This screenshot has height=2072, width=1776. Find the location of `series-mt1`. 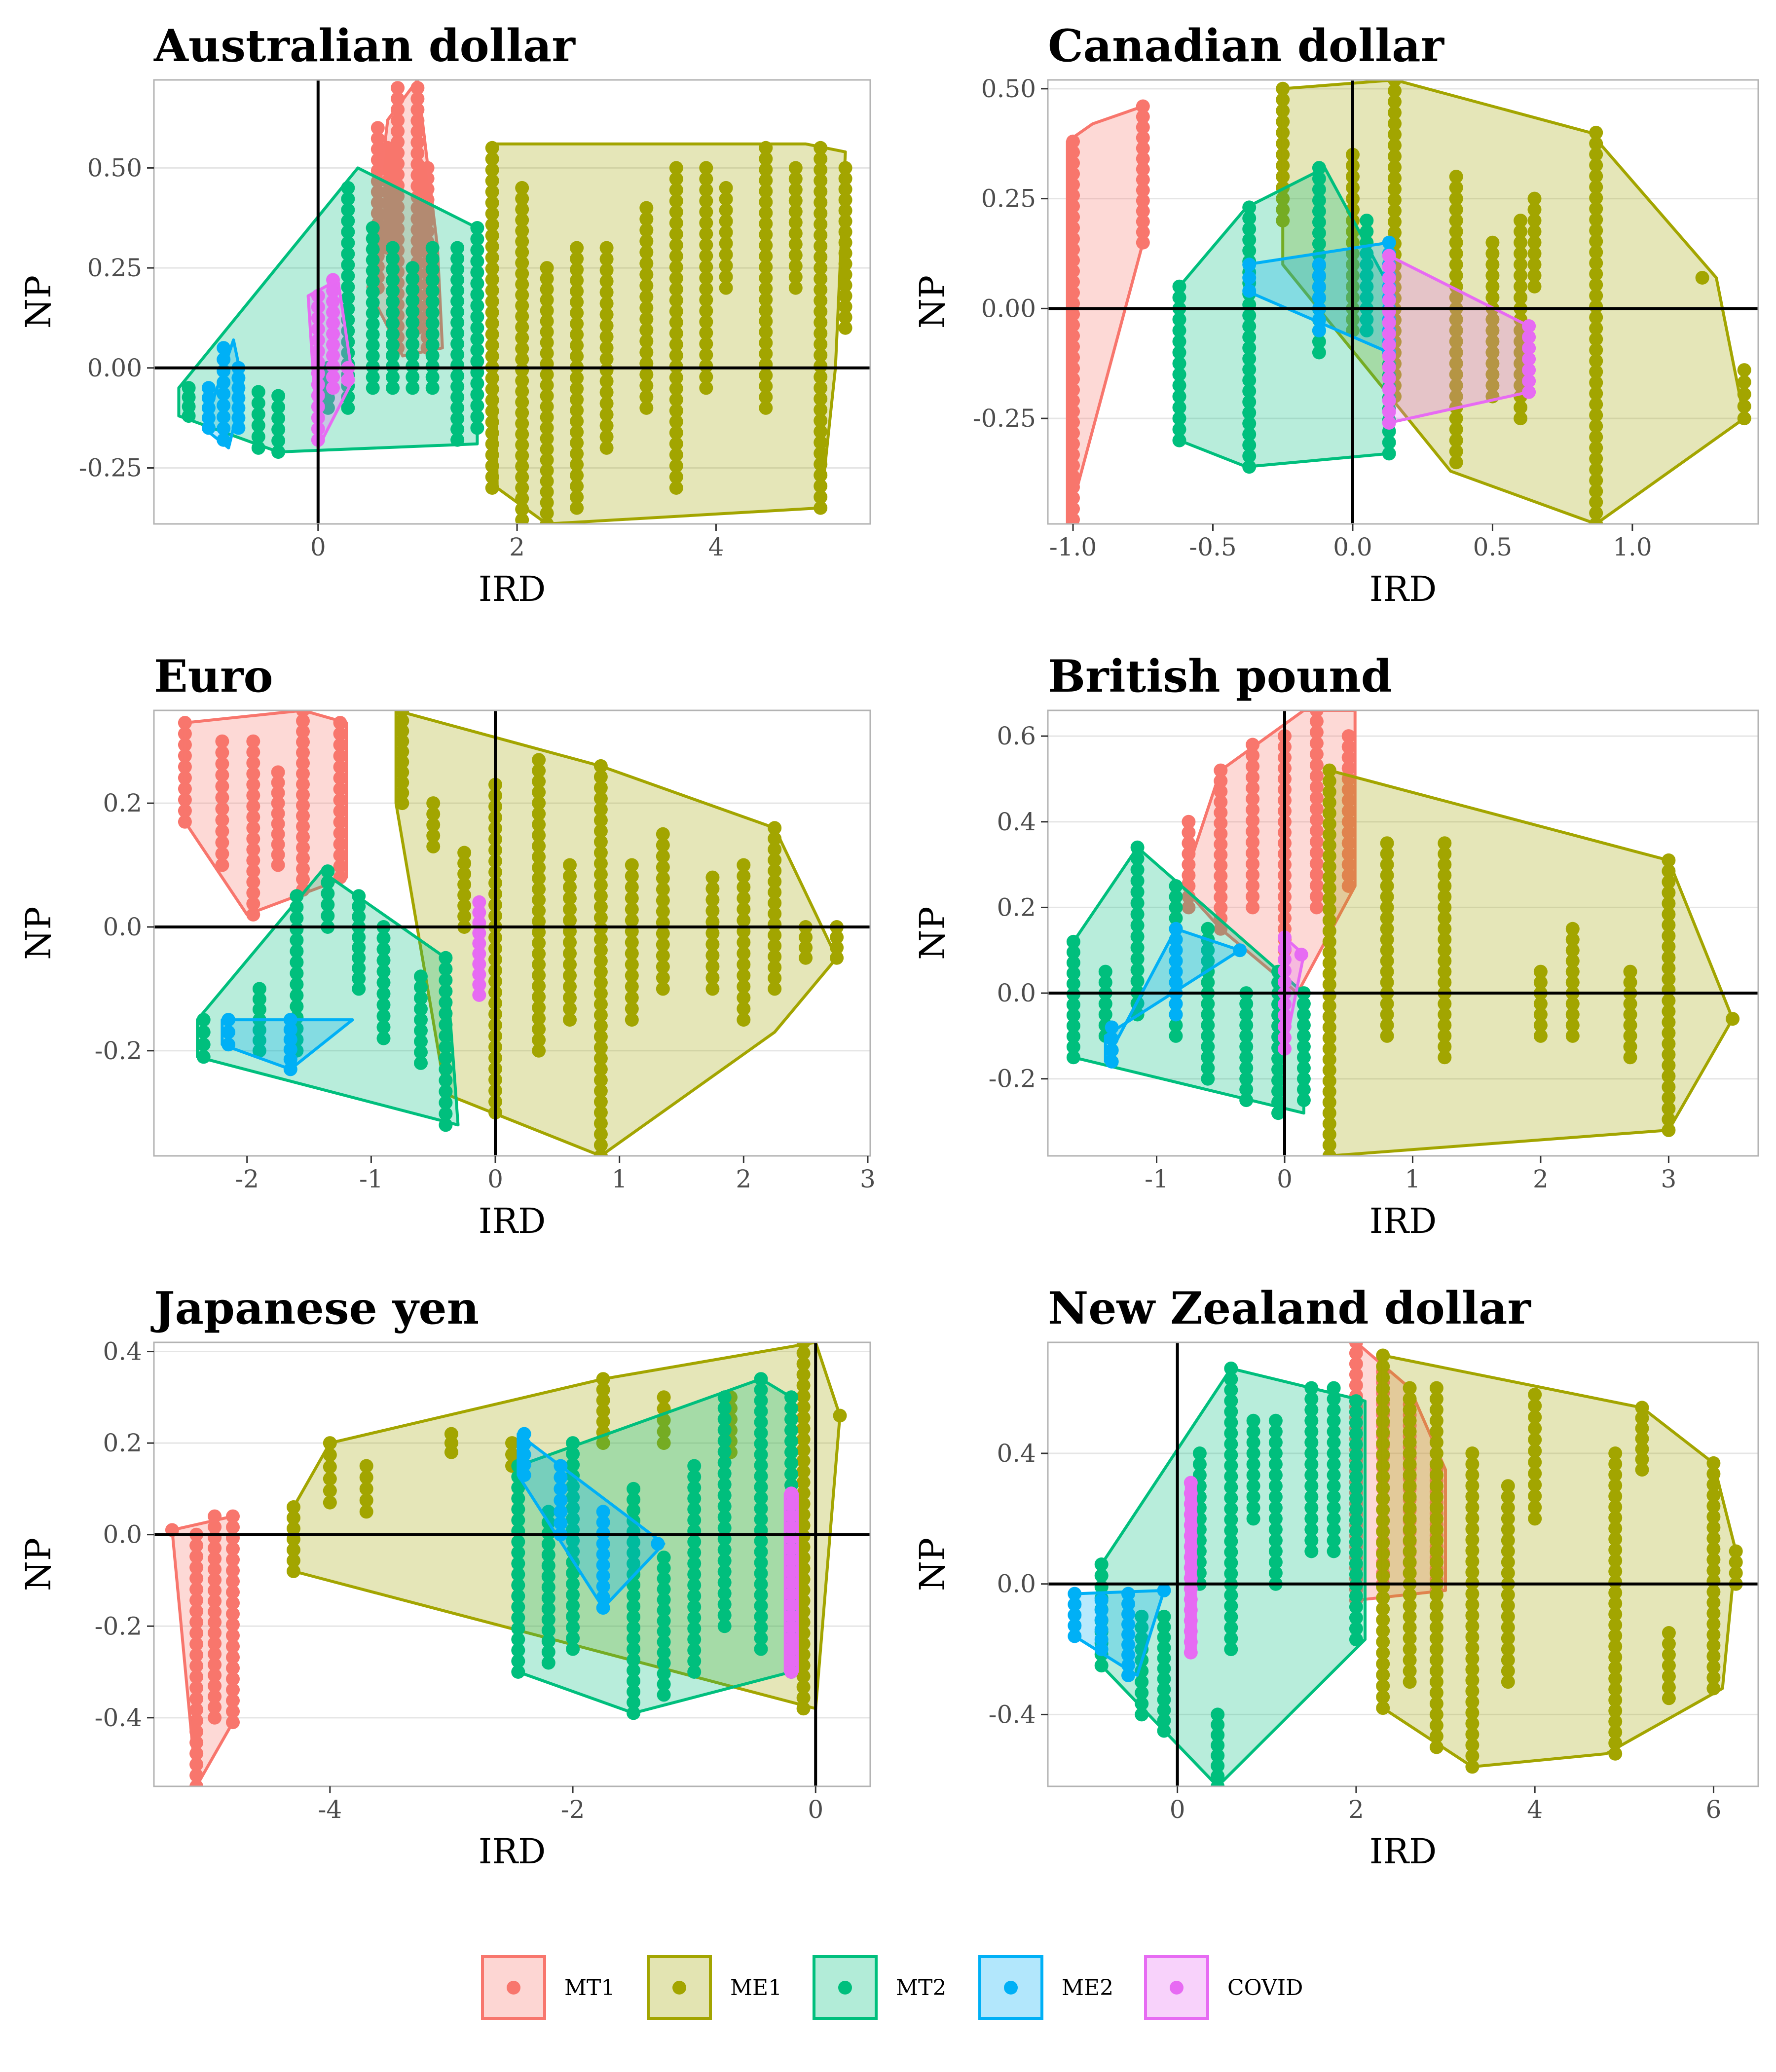

series-mt1 is located at coordinates (1269, 853).